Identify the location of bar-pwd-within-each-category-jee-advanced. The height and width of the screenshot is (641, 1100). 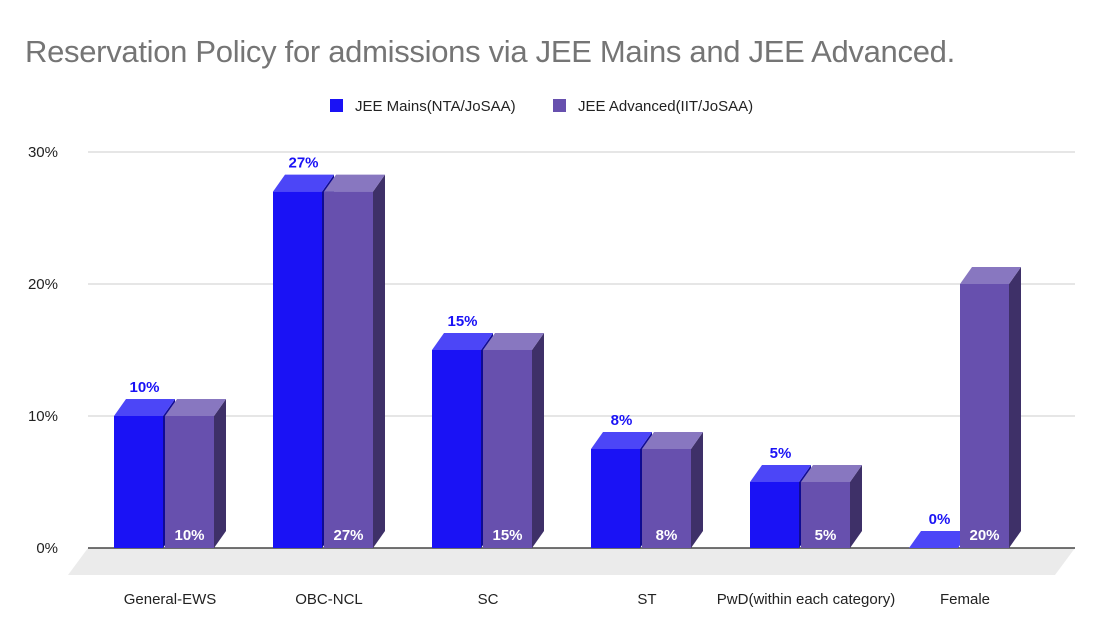
(831, 506).